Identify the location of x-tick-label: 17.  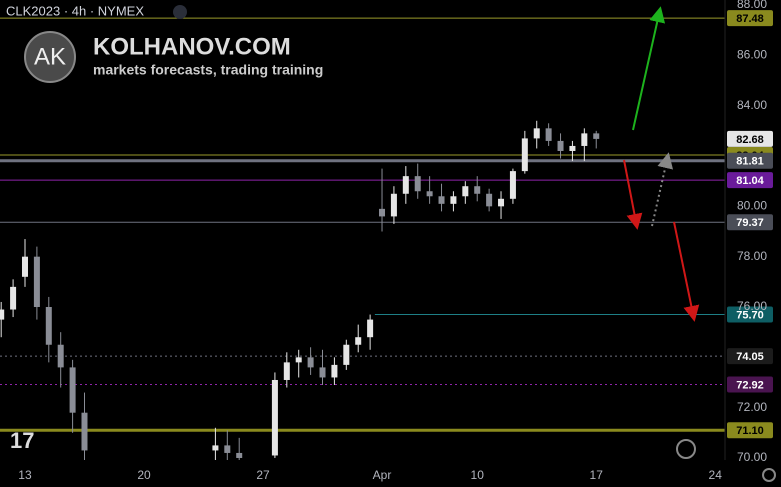
(597, 475).